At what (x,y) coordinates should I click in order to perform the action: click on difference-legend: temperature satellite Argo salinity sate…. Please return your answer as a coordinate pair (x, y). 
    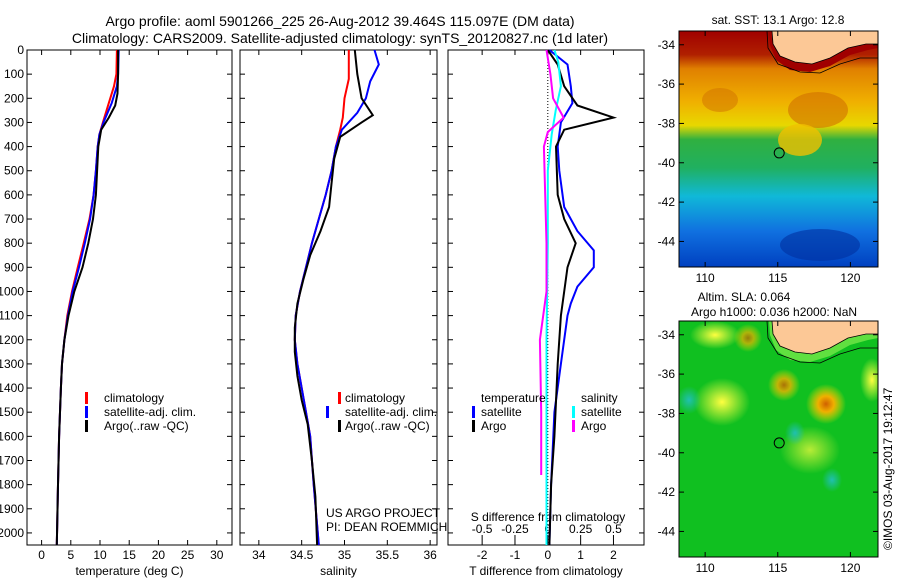
    Looking at the image, I should click on (547, 412).